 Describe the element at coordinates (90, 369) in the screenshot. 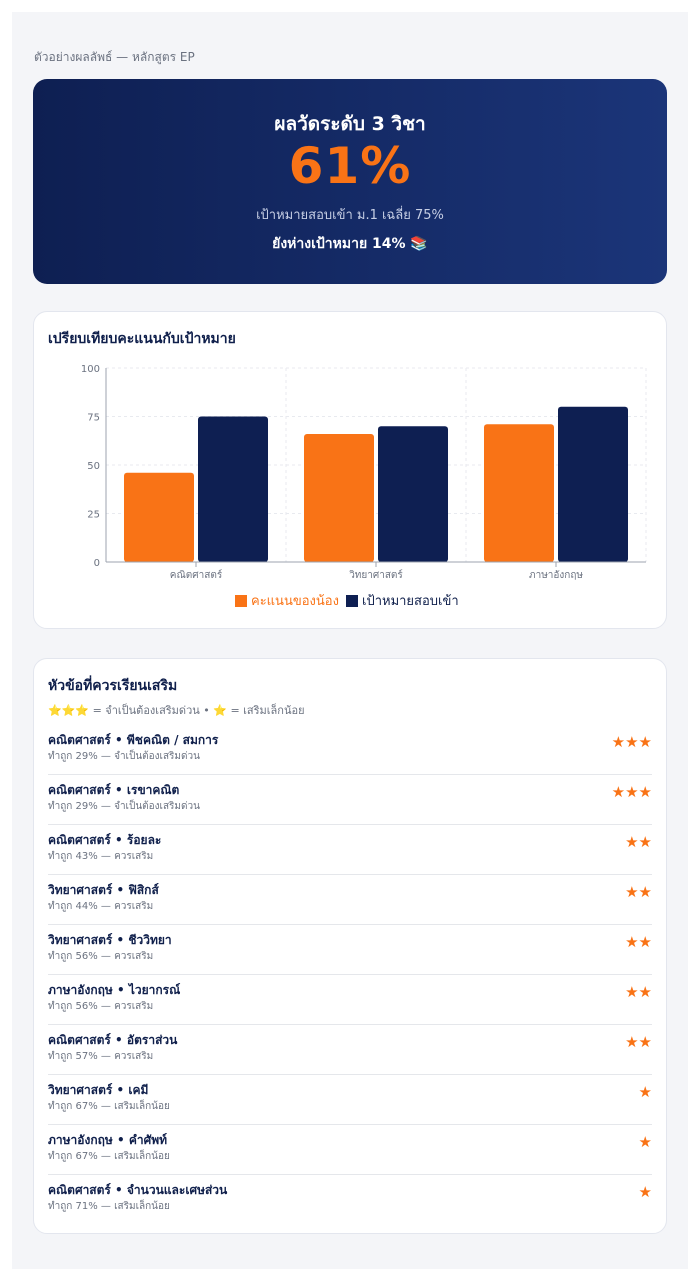

I see `y-tick-label: 100` at that location.